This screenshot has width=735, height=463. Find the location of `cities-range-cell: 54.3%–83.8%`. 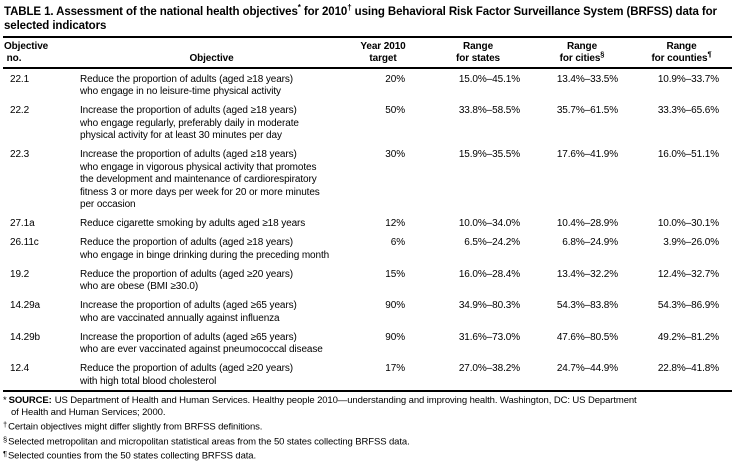

cities-range-cell: 54.3%–83.8% is located at coordinates (587, 305).